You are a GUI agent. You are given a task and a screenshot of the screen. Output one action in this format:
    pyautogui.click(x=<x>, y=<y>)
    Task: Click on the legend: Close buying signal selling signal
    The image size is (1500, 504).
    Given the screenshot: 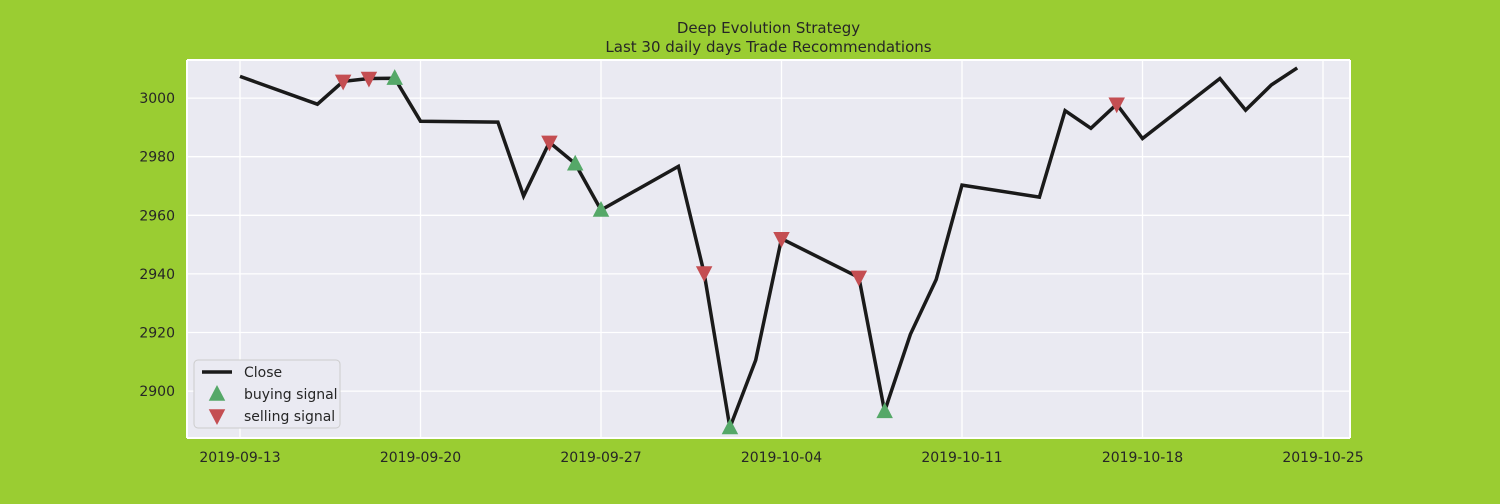 What is the action you would take?
    pyautogui.click(x=267, y=394)
    